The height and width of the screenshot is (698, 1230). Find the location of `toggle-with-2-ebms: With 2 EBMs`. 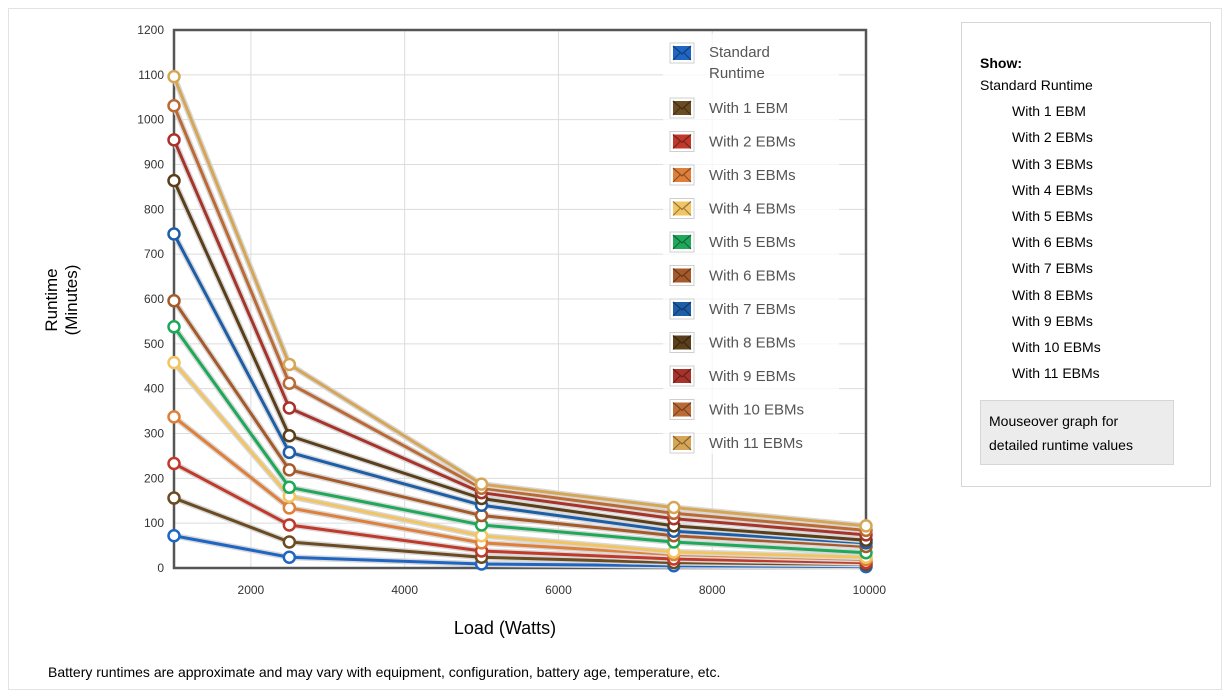

toggle-with-2-ebms: With 2 EBMs is located at coordinates (1052, 137).